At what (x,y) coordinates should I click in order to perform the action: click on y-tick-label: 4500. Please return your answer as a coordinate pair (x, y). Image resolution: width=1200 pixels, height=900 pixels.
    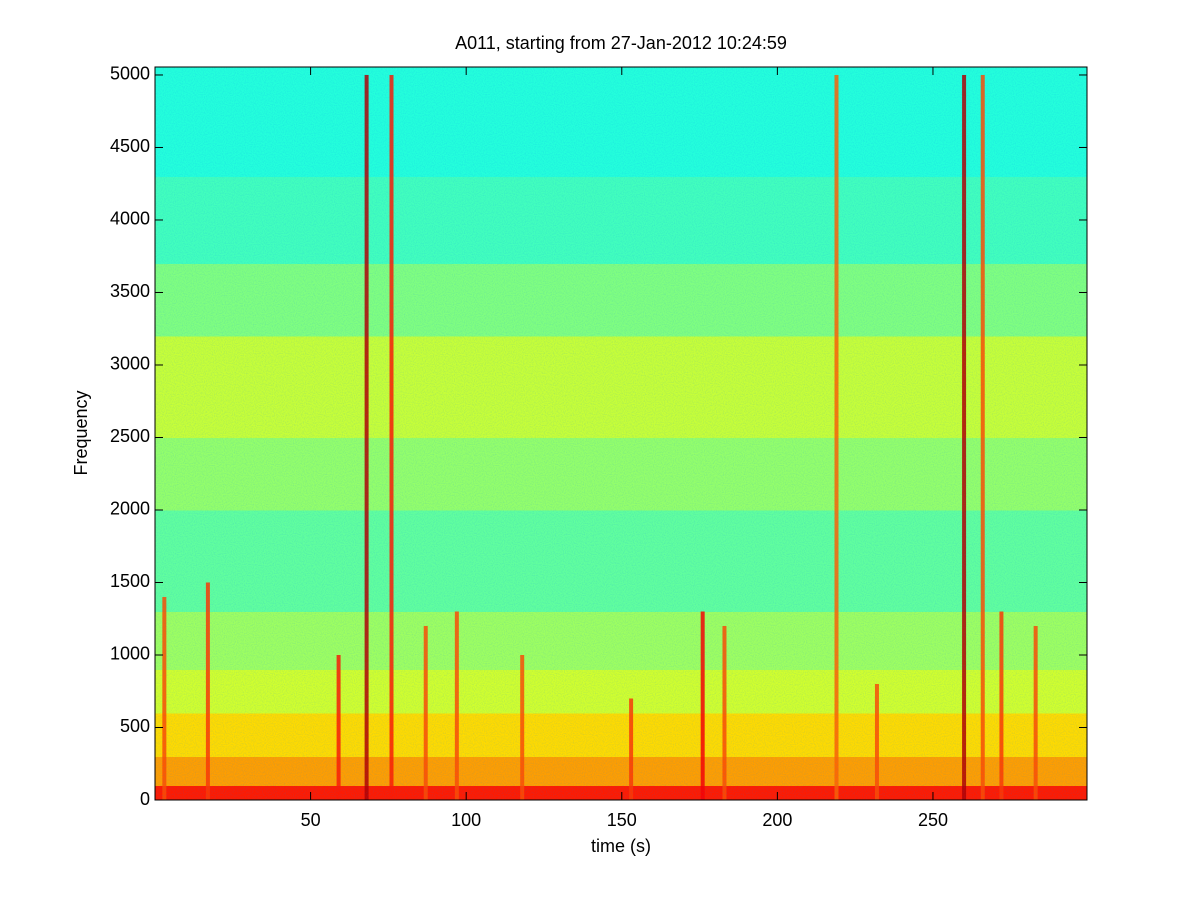
    Looking at the image, I should click on (130, 146).